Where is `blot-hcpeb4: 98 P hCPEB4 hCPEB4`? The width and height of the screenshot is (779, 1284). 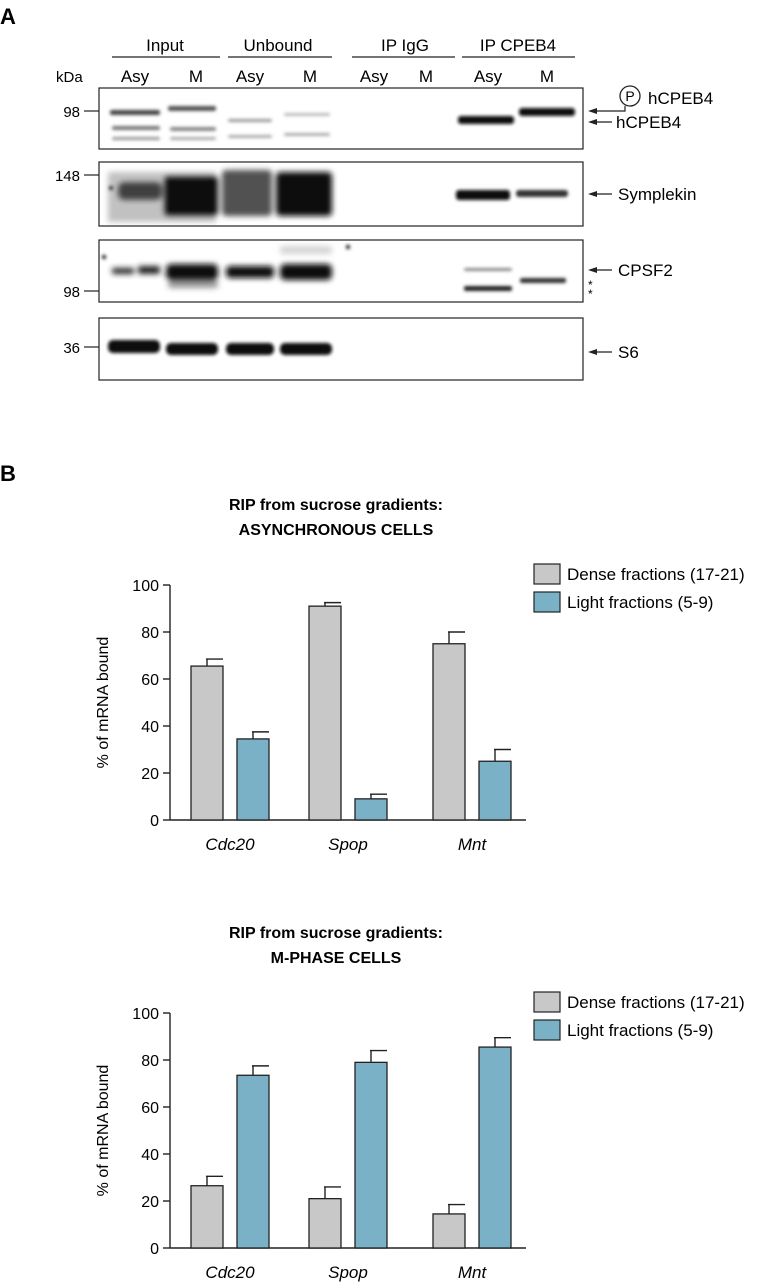
blot-hcpeb4: 98 P hCPEB4 hCPEB4 is located at coordinates (388, 117).